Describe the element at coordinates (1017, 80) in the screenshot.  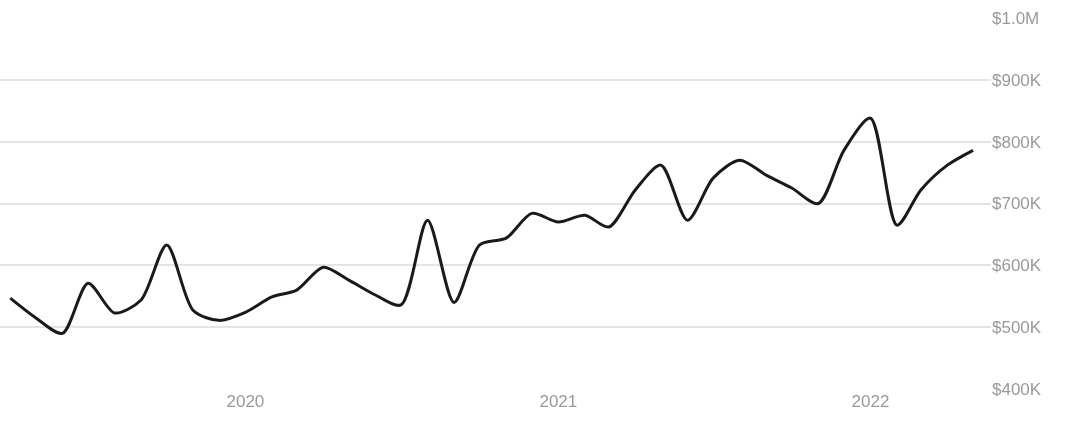
I see `y-tick-label: $900K` at that location.